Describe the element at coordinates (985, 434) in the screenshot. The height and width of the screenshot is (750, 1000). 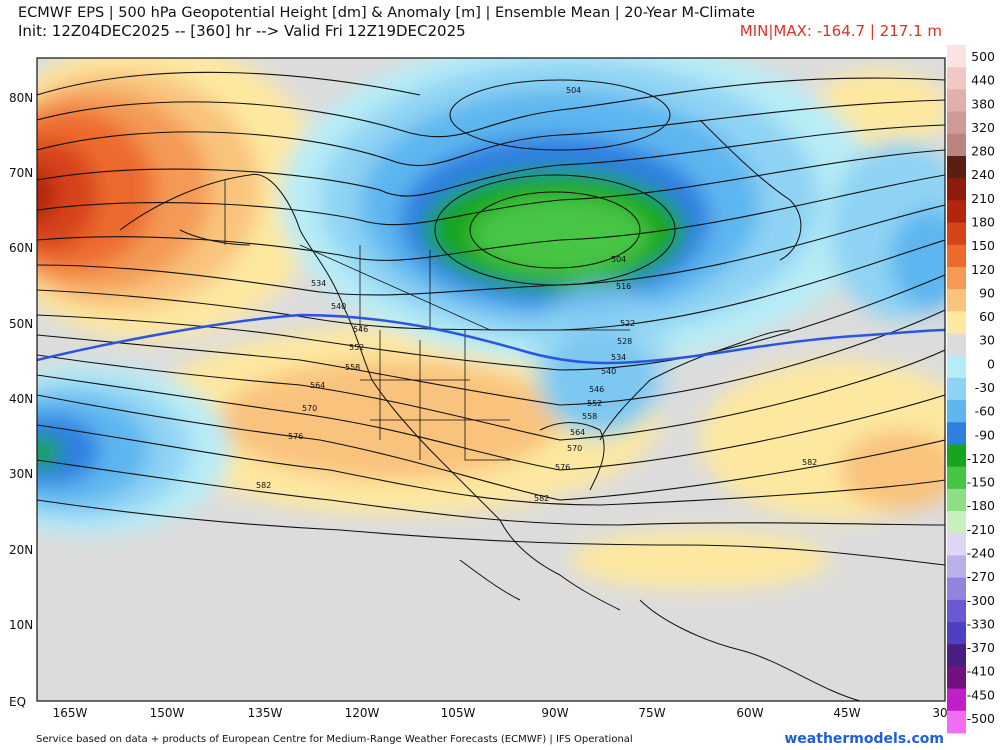
I see `colorbar-label: -90` at that location.